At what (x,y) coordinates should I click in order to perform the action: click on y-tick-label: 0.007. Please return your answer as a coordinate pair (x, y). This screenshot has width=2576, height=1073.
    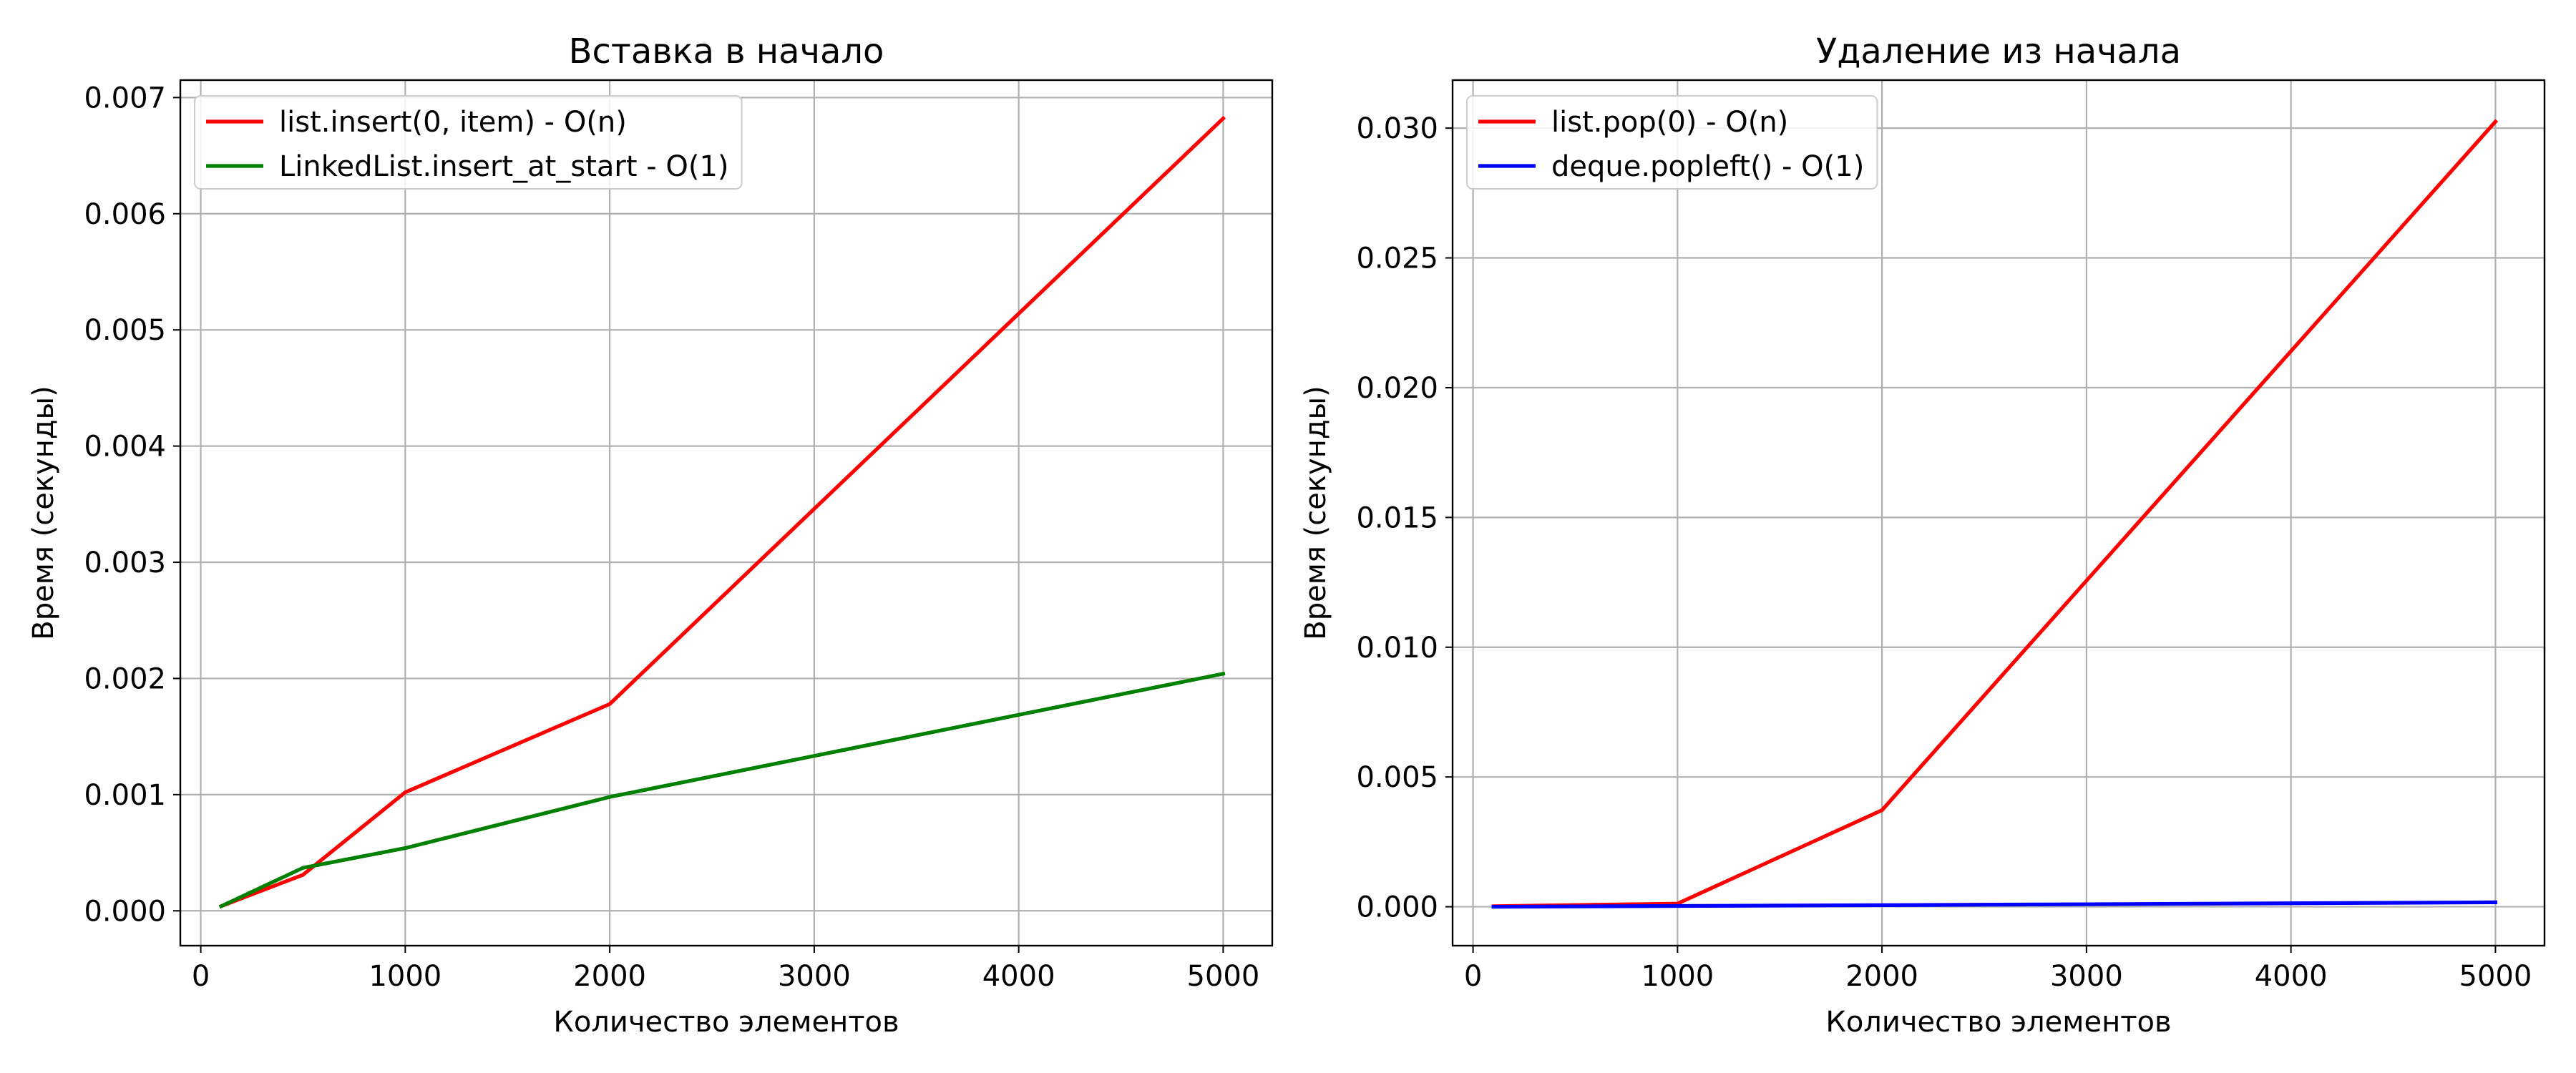
    Looking at the image, I should click on (125, 98).